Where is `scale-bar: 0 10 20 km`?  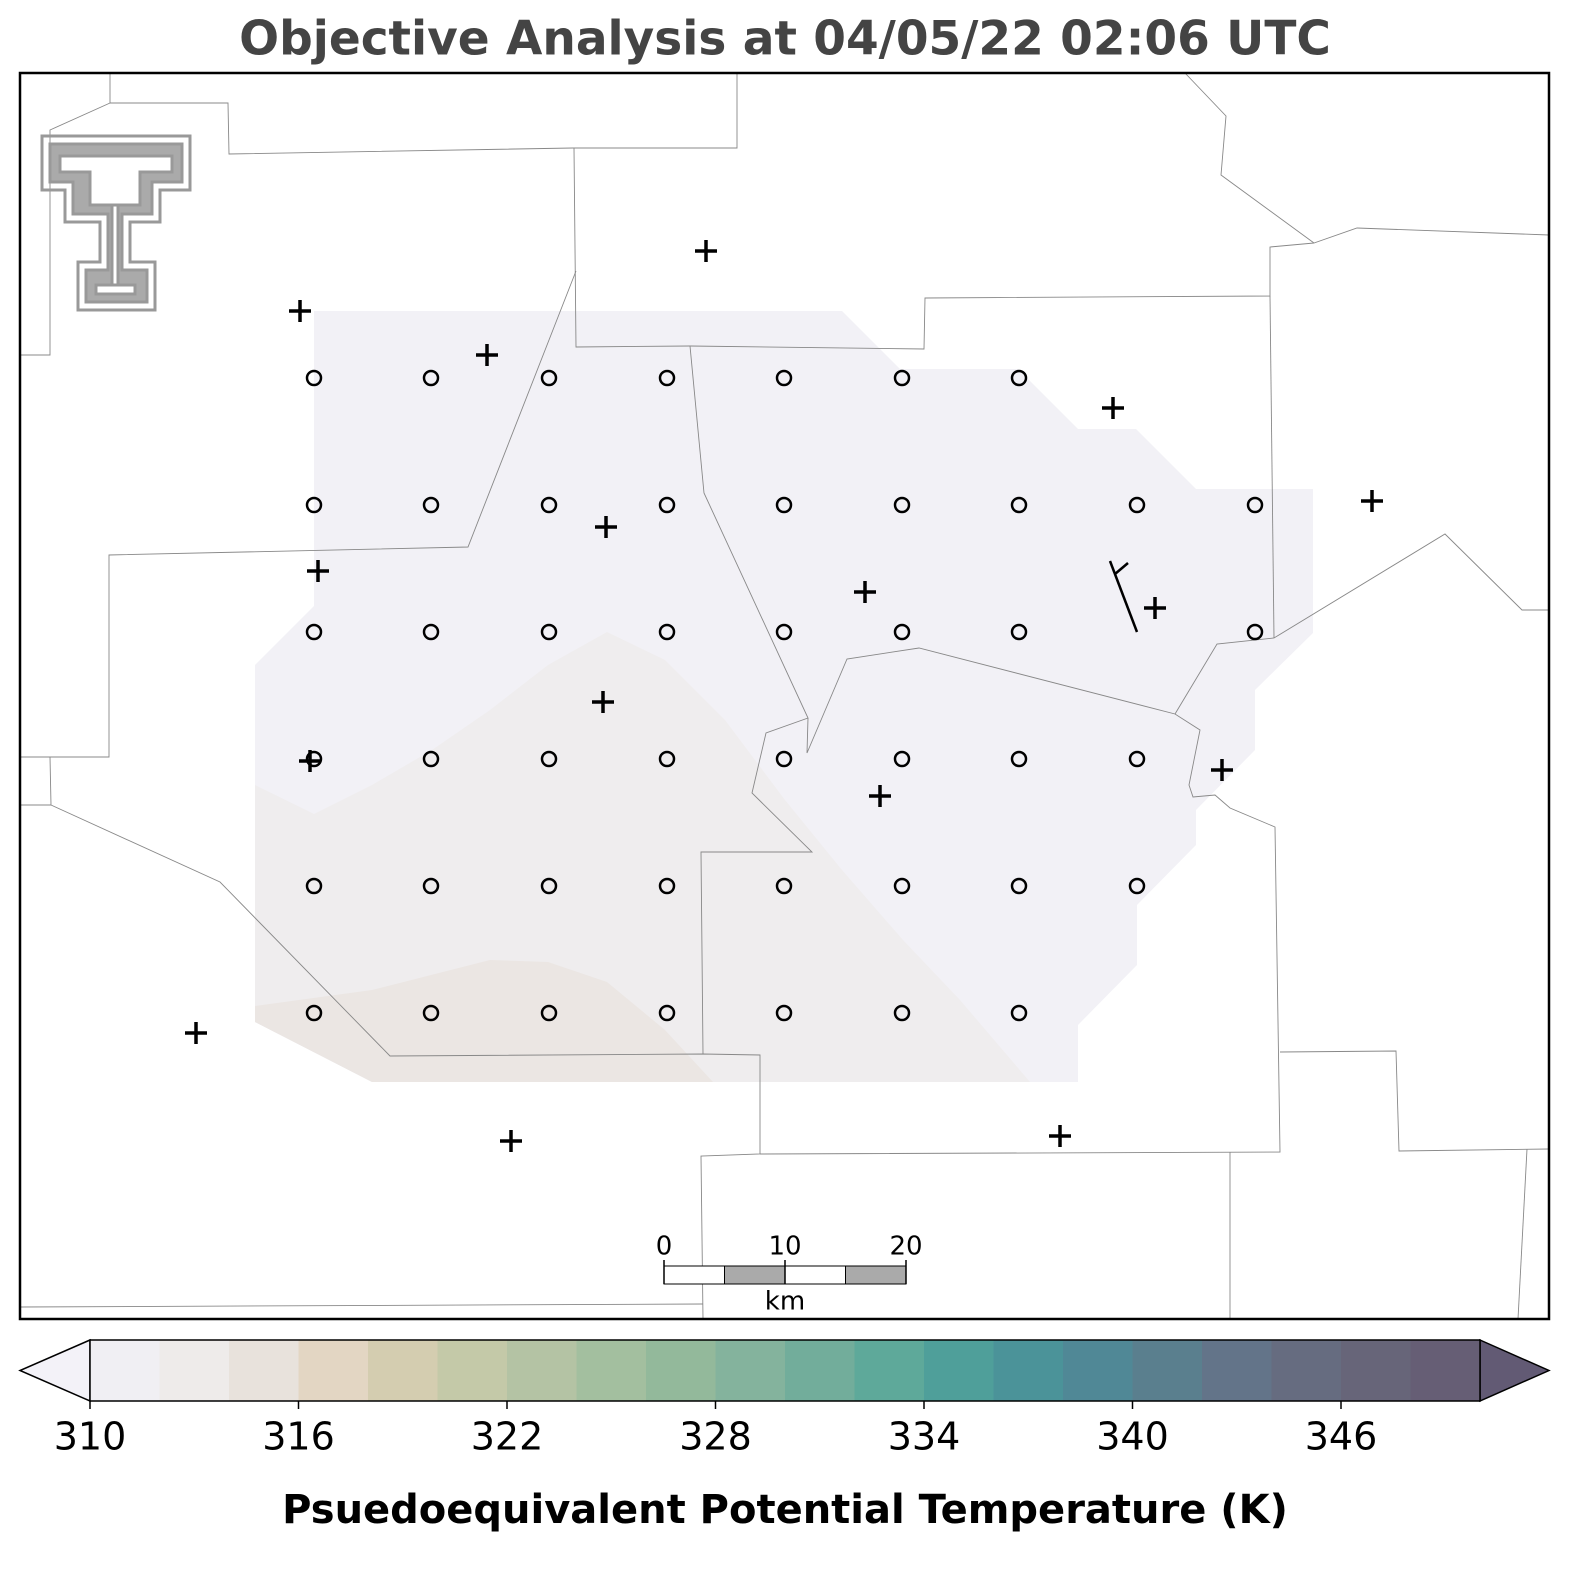 scale-bar: 0 10 20 km is located at coordinates (789, 1274).